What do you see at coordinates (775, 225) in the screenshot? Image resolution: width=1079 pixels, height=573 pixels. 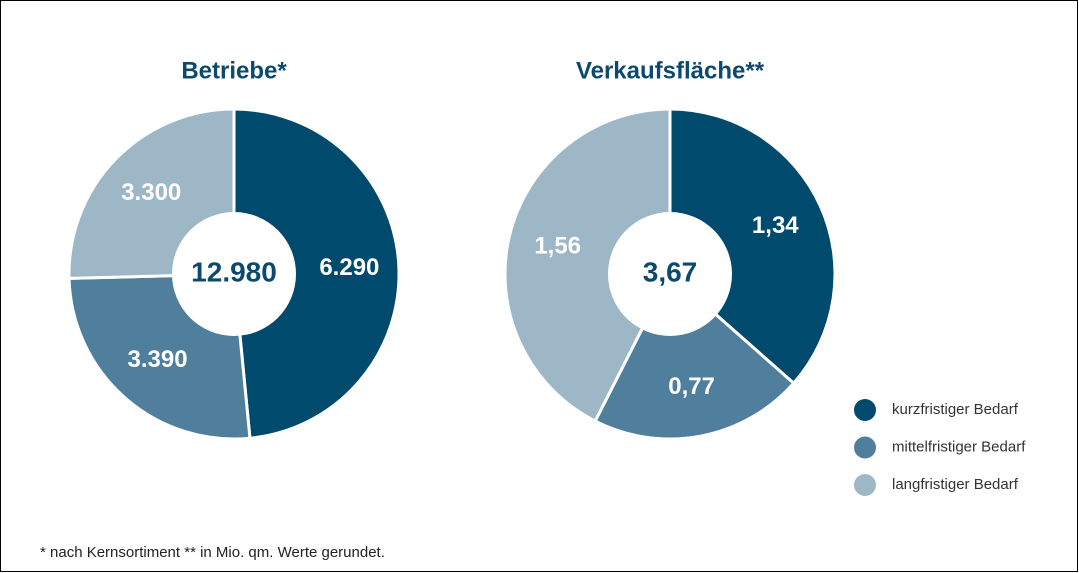 I see `value-label: 1,34` at bounding box center [775, 225].